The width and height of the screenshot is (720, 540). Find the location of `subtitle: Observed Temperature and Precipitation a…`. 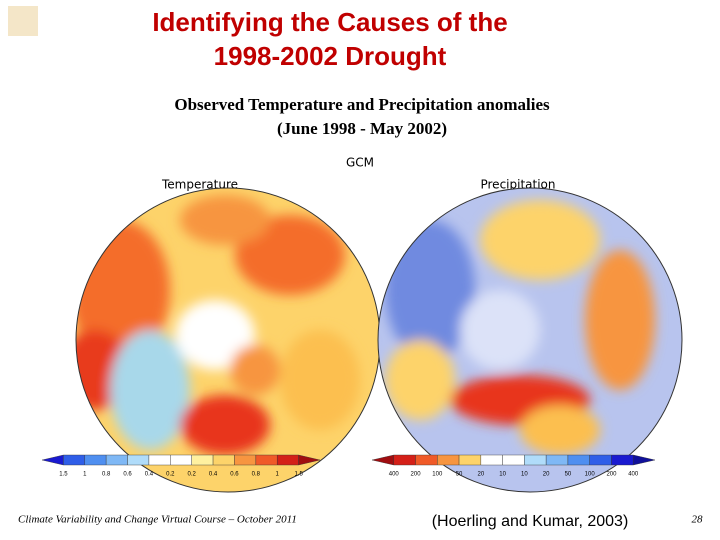

subtitle: Observed Temperature and Precipitation a… is located at coordinates (362, 104).